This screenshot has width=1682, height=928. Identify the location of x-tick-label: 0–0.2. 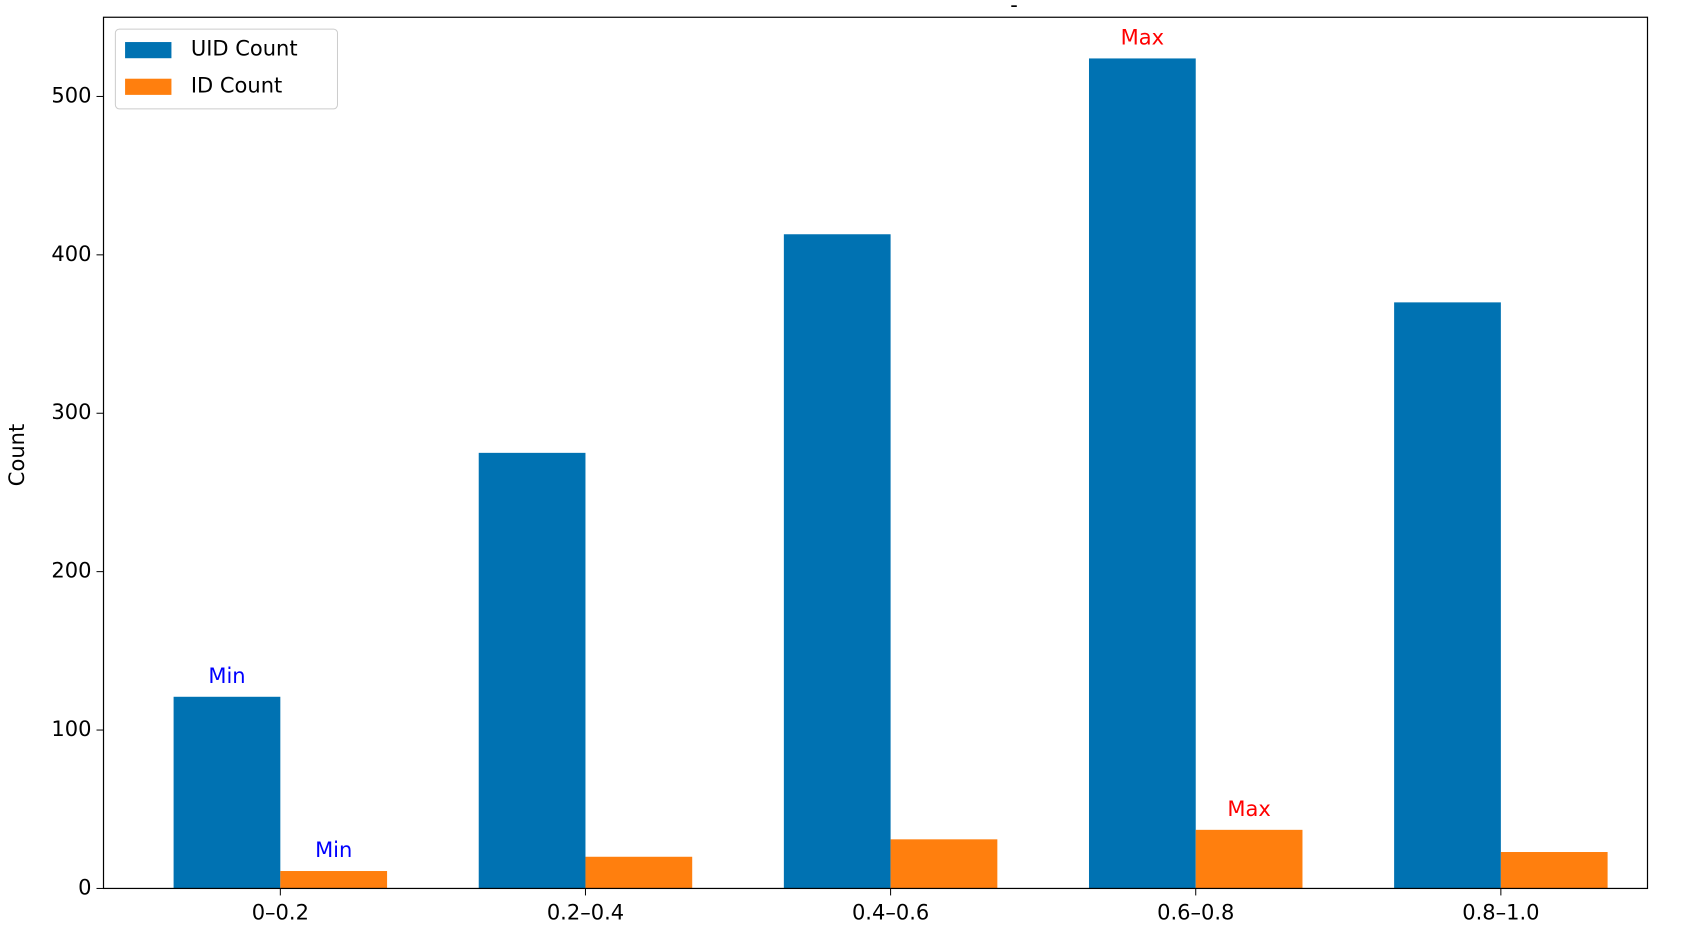
(280, 912).